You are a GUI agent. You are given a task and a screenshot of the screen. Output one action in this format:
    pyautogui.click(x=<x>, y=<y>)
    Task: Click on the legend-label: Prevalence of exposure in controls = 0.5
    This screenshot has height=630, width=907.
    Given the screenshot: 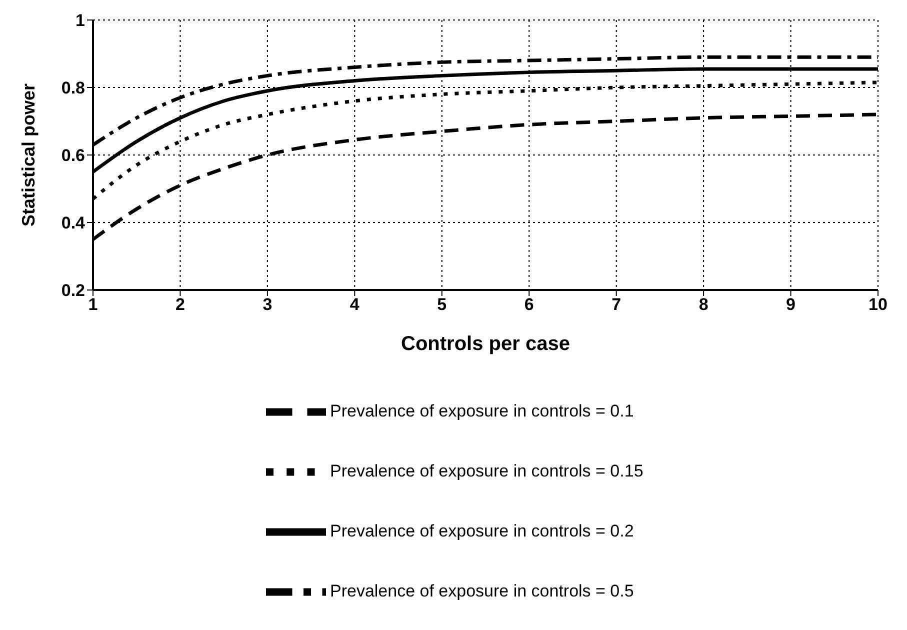 What is the action you would take?
    pyautogui.click(x=482, y=590)
    